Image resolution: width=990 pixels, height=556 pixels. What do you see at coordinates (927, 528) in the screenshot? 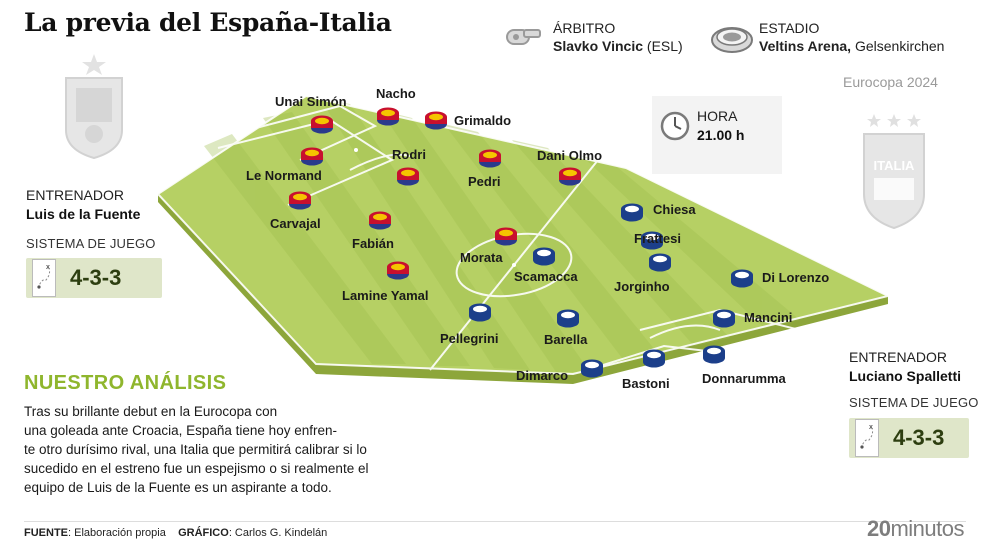
I see `brand-word: minutos` at bounding box center [927, 528].